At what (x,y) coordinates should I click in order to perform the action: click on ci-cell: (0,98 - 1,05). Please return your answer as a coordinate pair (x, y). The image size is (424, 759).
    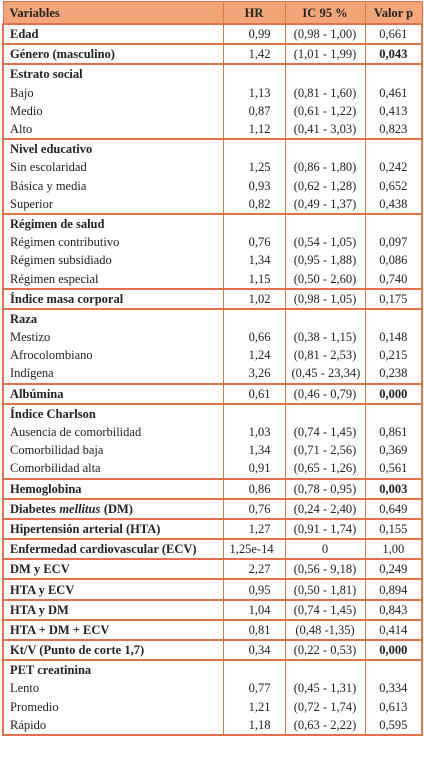
    Looking at the image, I should click on (325, 298).